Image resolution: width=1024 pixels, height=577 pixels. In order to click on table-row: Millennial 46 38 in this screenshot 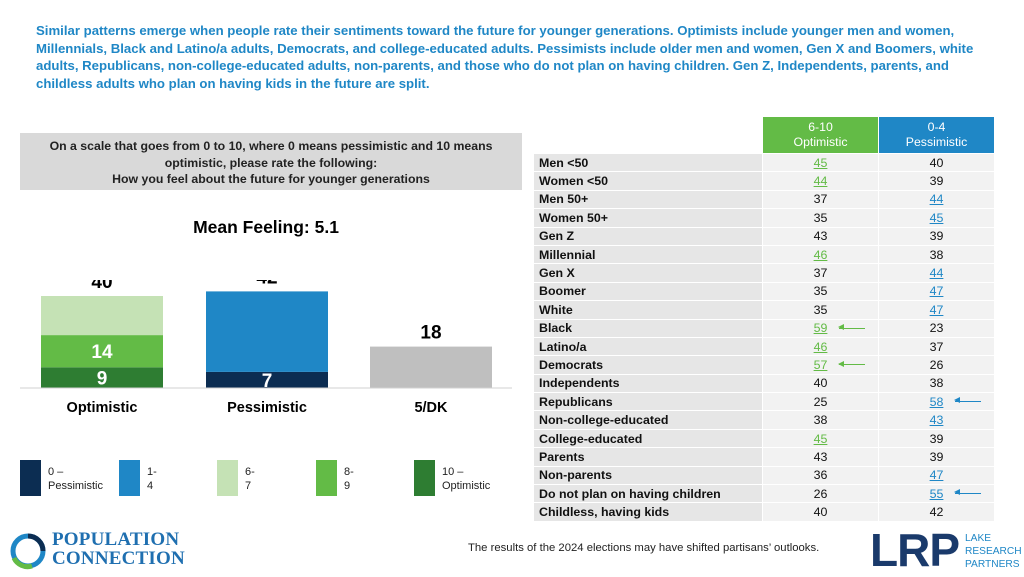, I will do `click(764, 254)`.